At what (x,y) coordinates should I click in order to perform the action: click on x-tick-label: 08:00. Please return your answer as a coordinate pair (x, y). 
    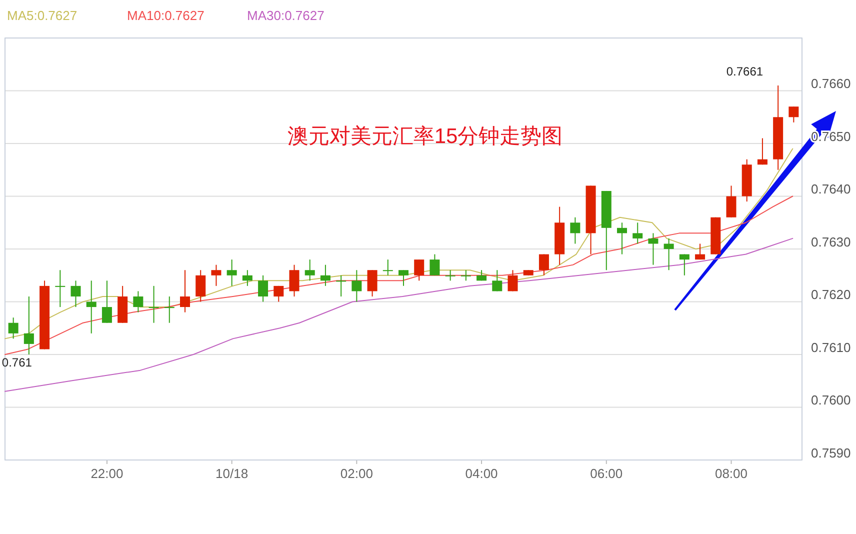
    Looking at the image, I should click on (731, 473).